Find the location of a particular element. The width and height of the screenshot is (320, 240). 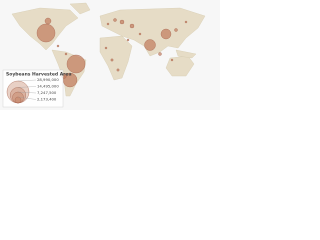

legend-label: 7,247,500 is located at coordinates (47, 92).